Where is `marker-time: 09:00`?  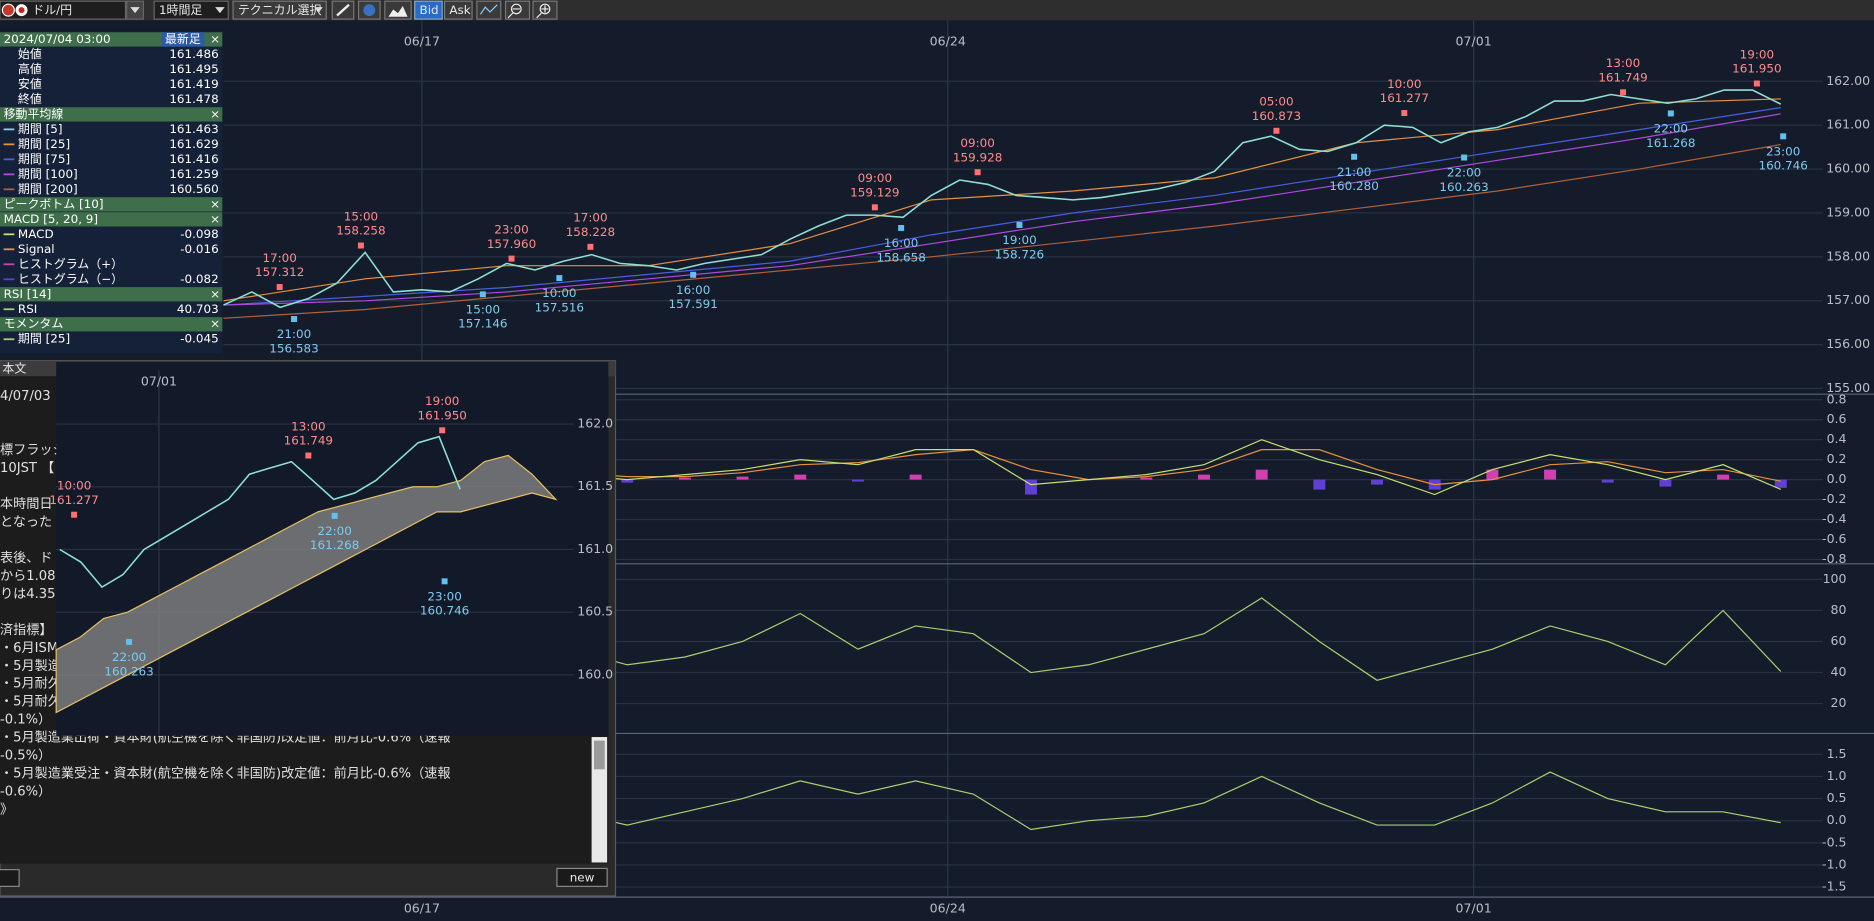 marker-time: 09:00 is located at coordinates (875, 178).